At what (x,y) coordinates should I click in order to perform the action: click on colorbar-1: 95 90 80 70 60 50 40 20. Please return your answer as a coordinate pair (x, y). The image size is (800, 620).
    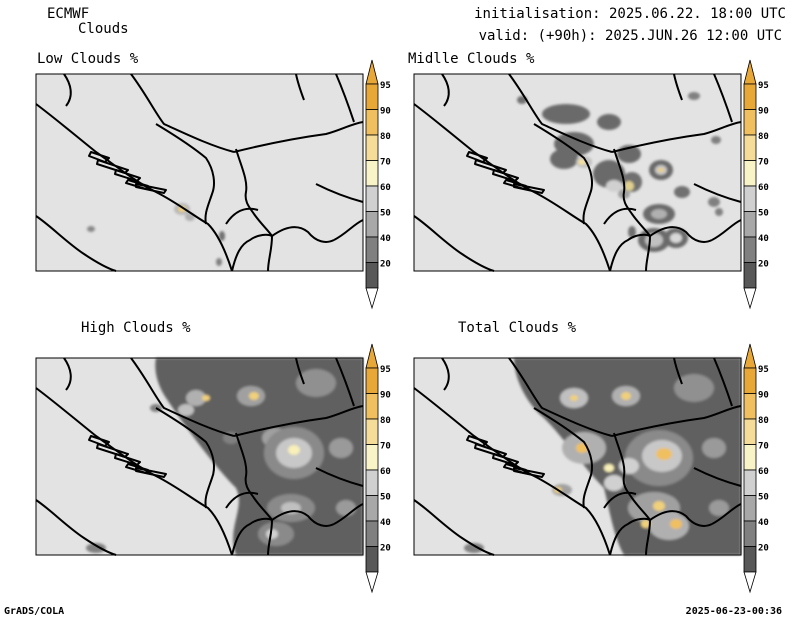
    Looking at the image, I should click on (756, 184).